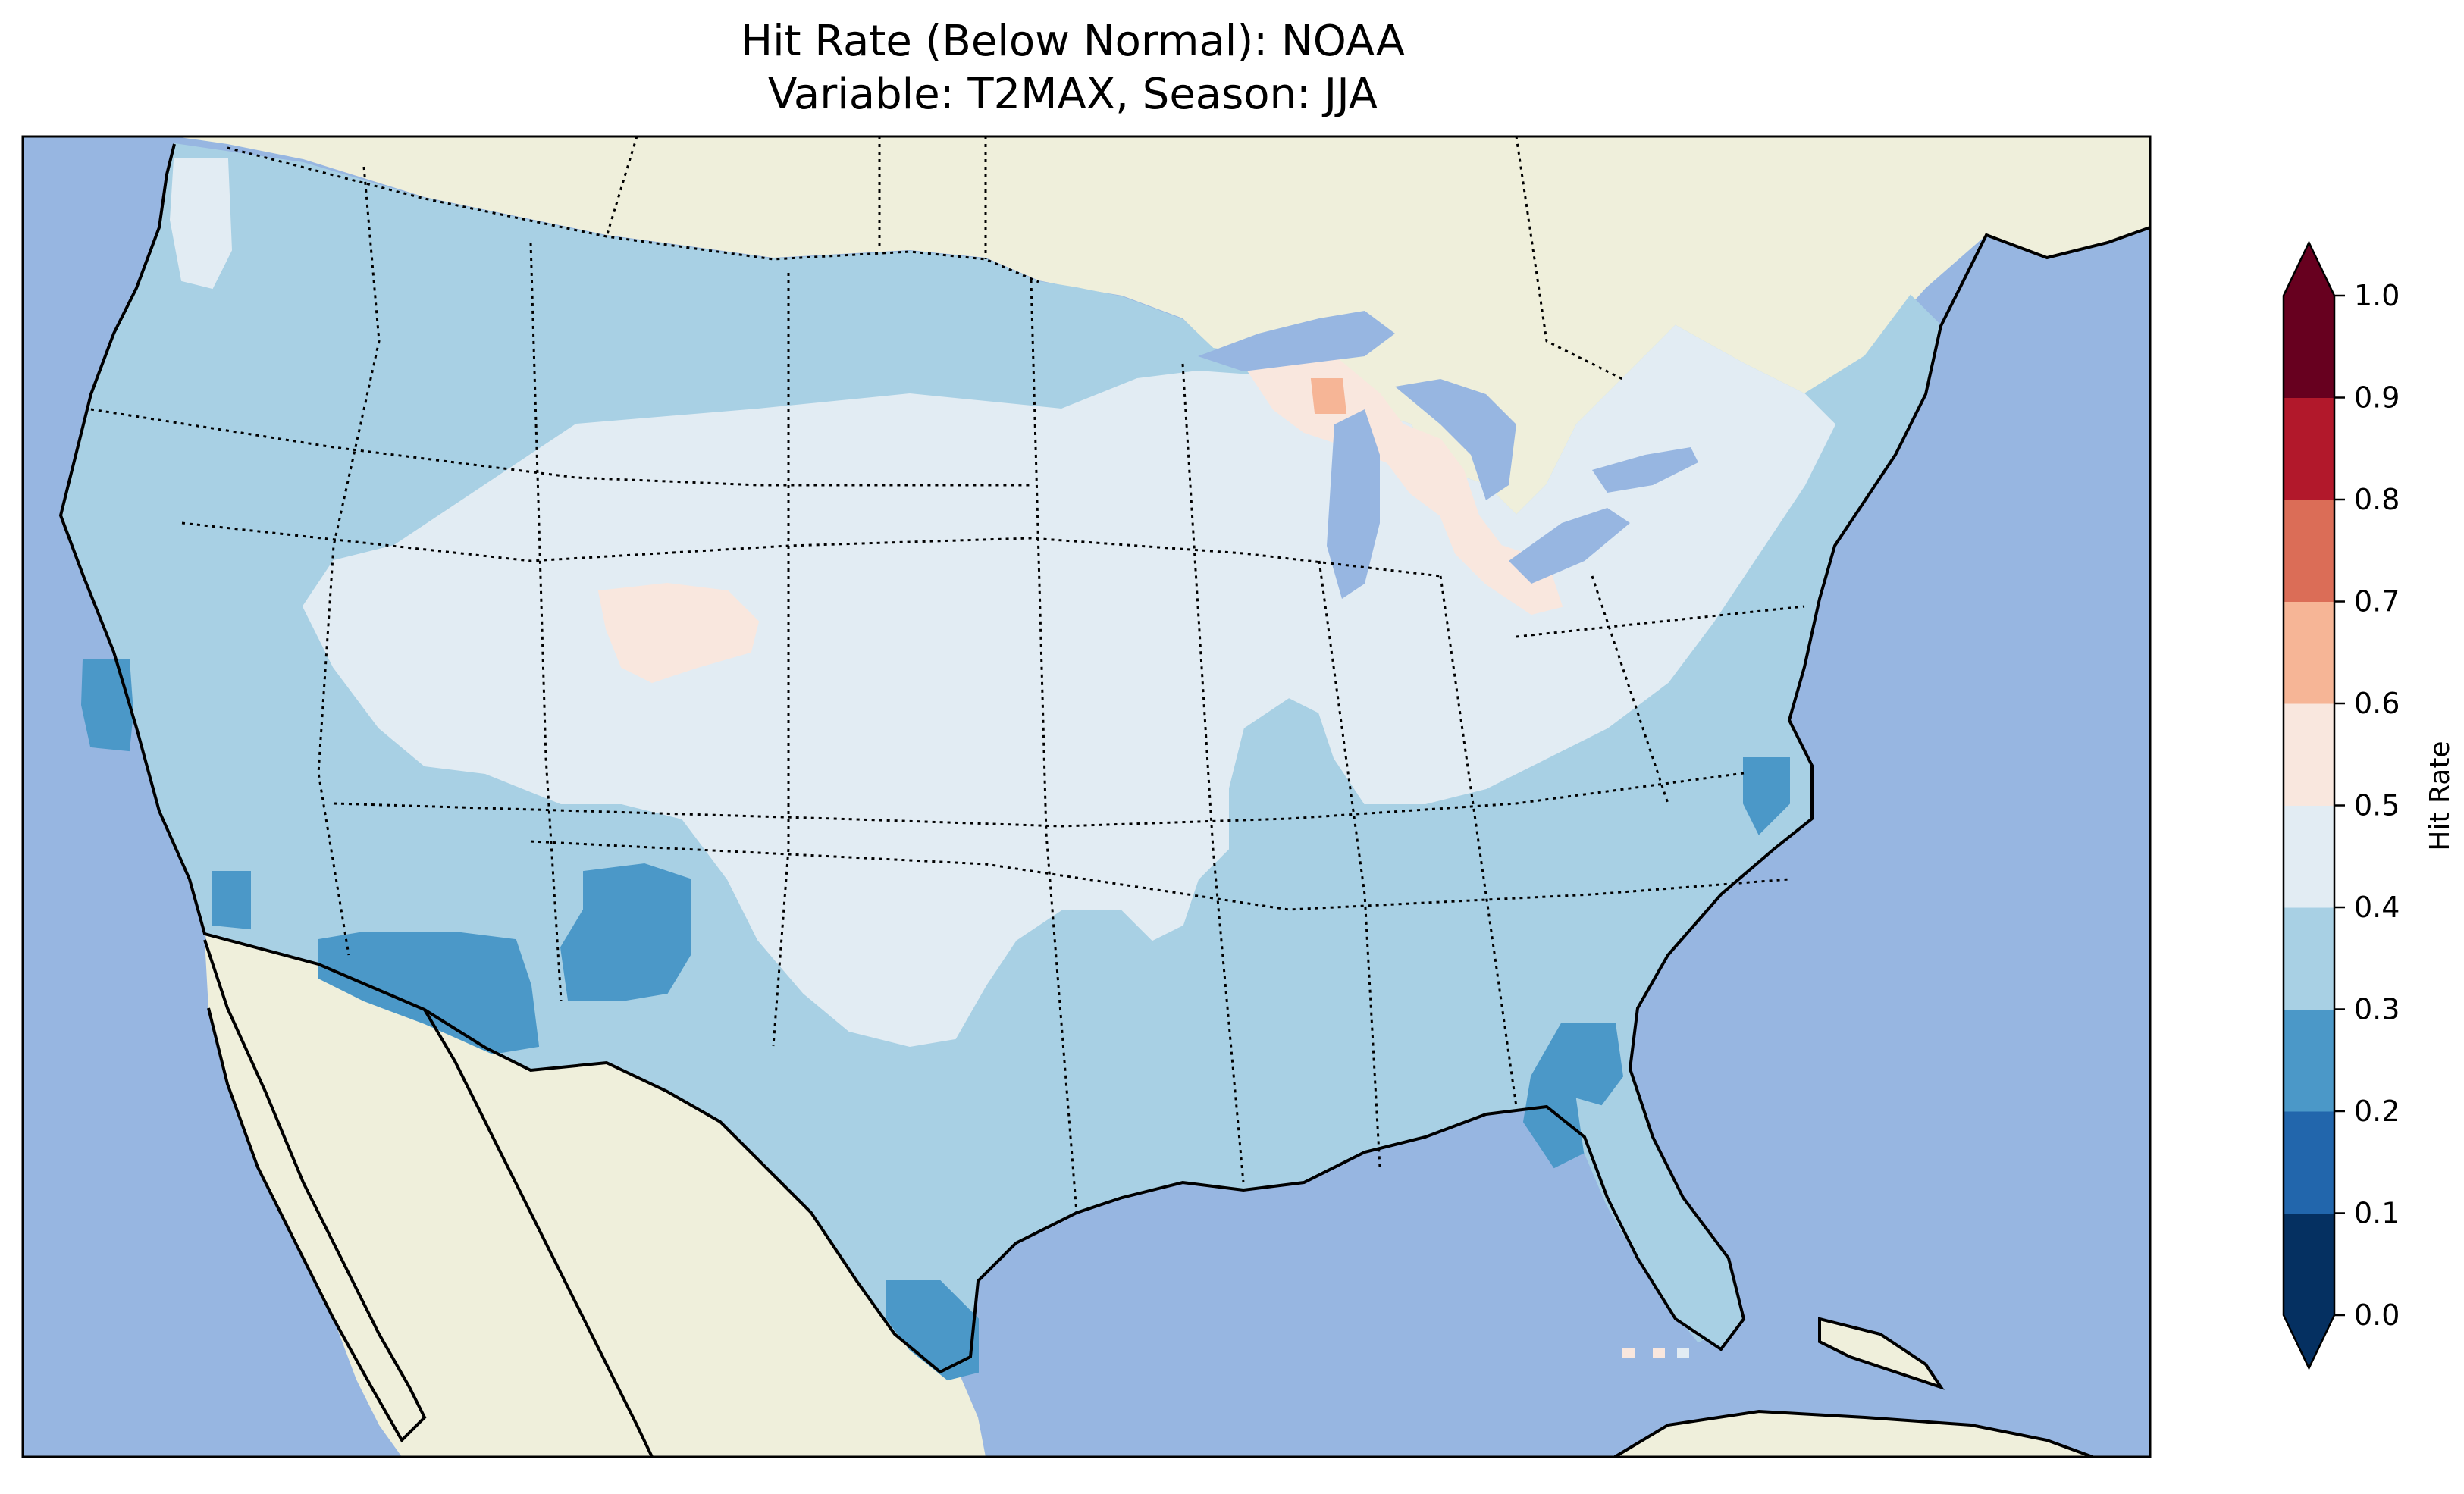 The width and height of the screenshot is (2464, 1494). I want to click on cuba-land, so click(1880, 1353).